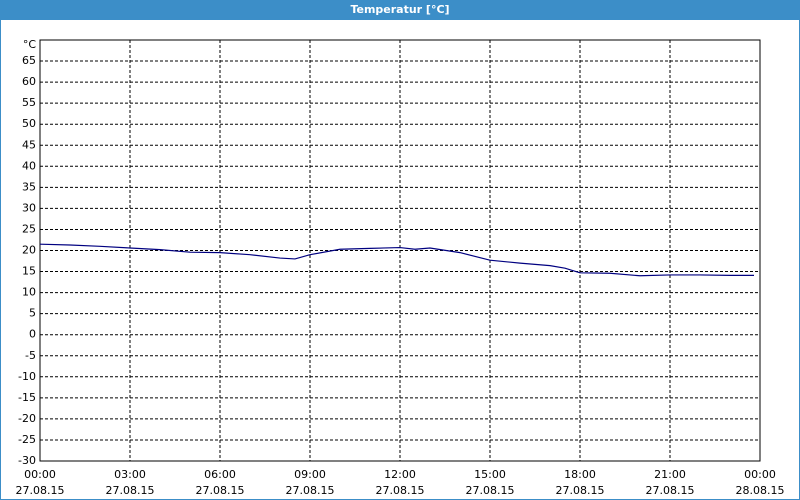  I want to click on y-tick-label: -15, so click(27, 397).